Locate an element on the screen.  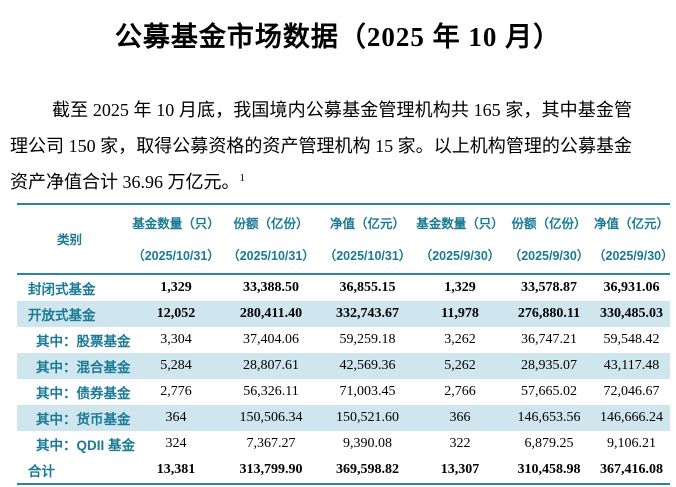
cell-value: 6,879.25 is located at coordinates (549, 443).